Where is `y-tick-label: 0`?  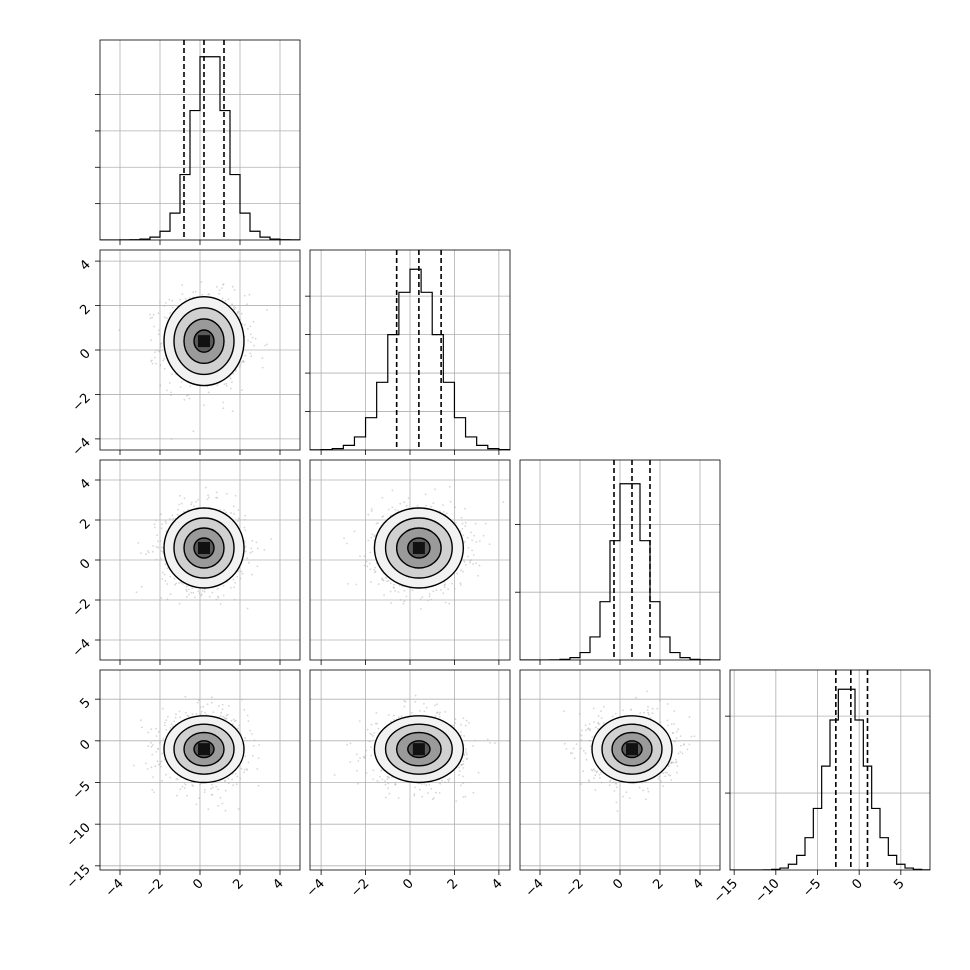 y-tick-label: 0 is located at coordinates (85, 354).